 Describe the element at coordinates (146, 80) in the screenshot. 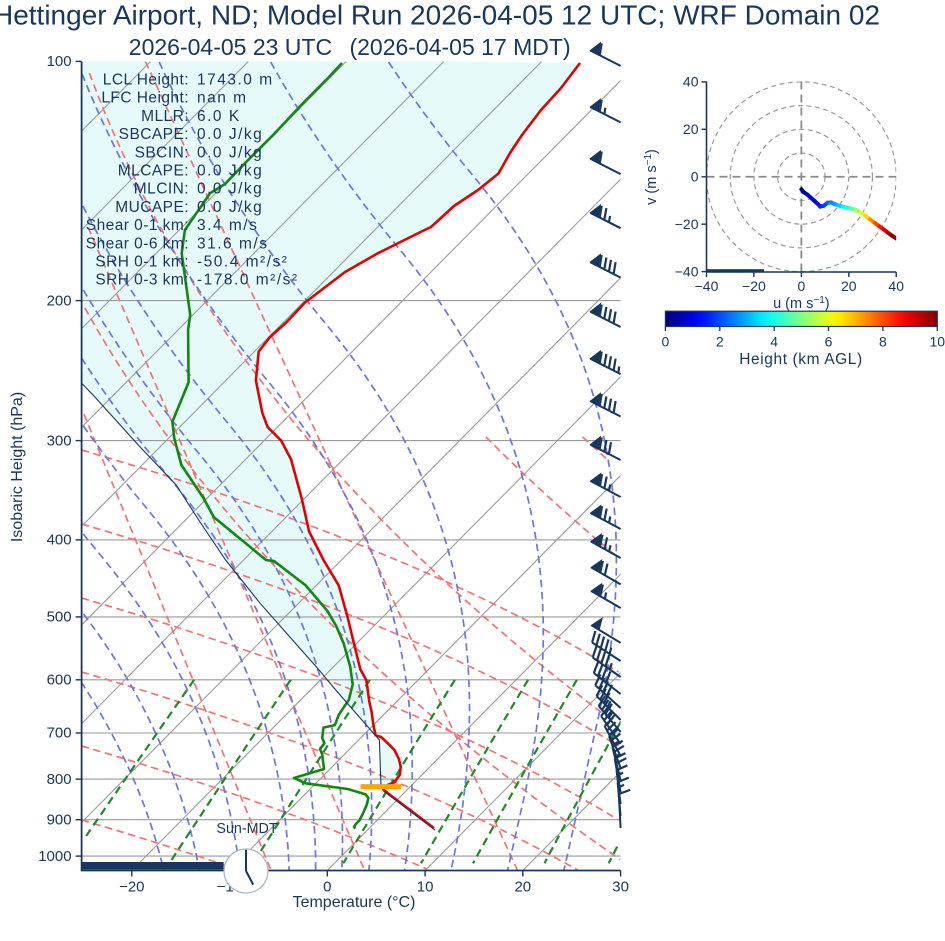

I see `svg-text: LCL Height:` at that location.